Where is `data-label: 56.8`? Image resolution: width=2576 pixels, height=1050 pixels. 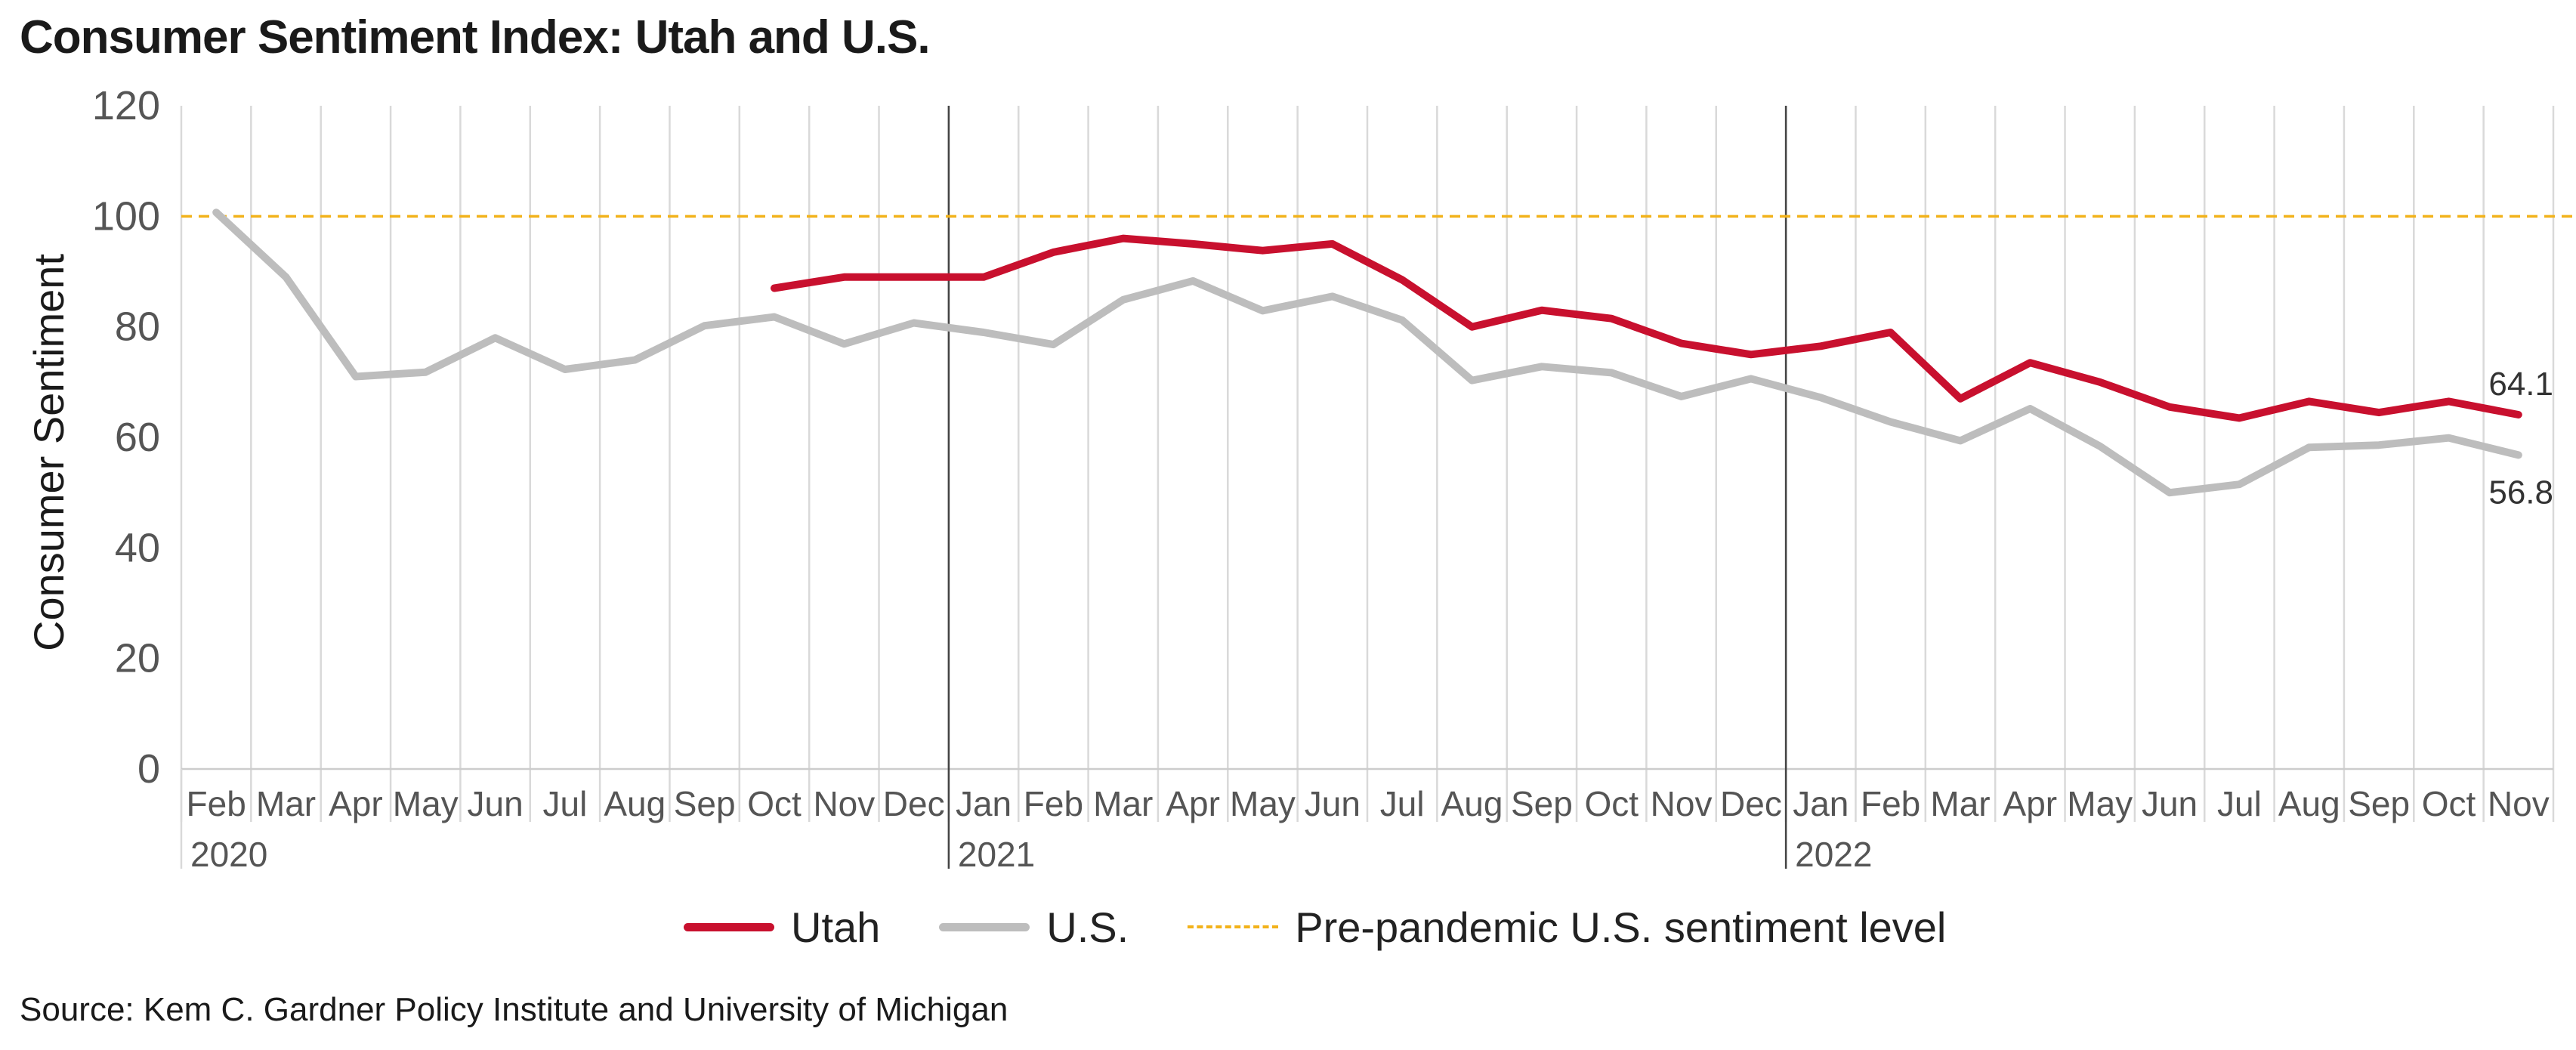 data-label: 56.8 is located at coordinates (2520, 492).